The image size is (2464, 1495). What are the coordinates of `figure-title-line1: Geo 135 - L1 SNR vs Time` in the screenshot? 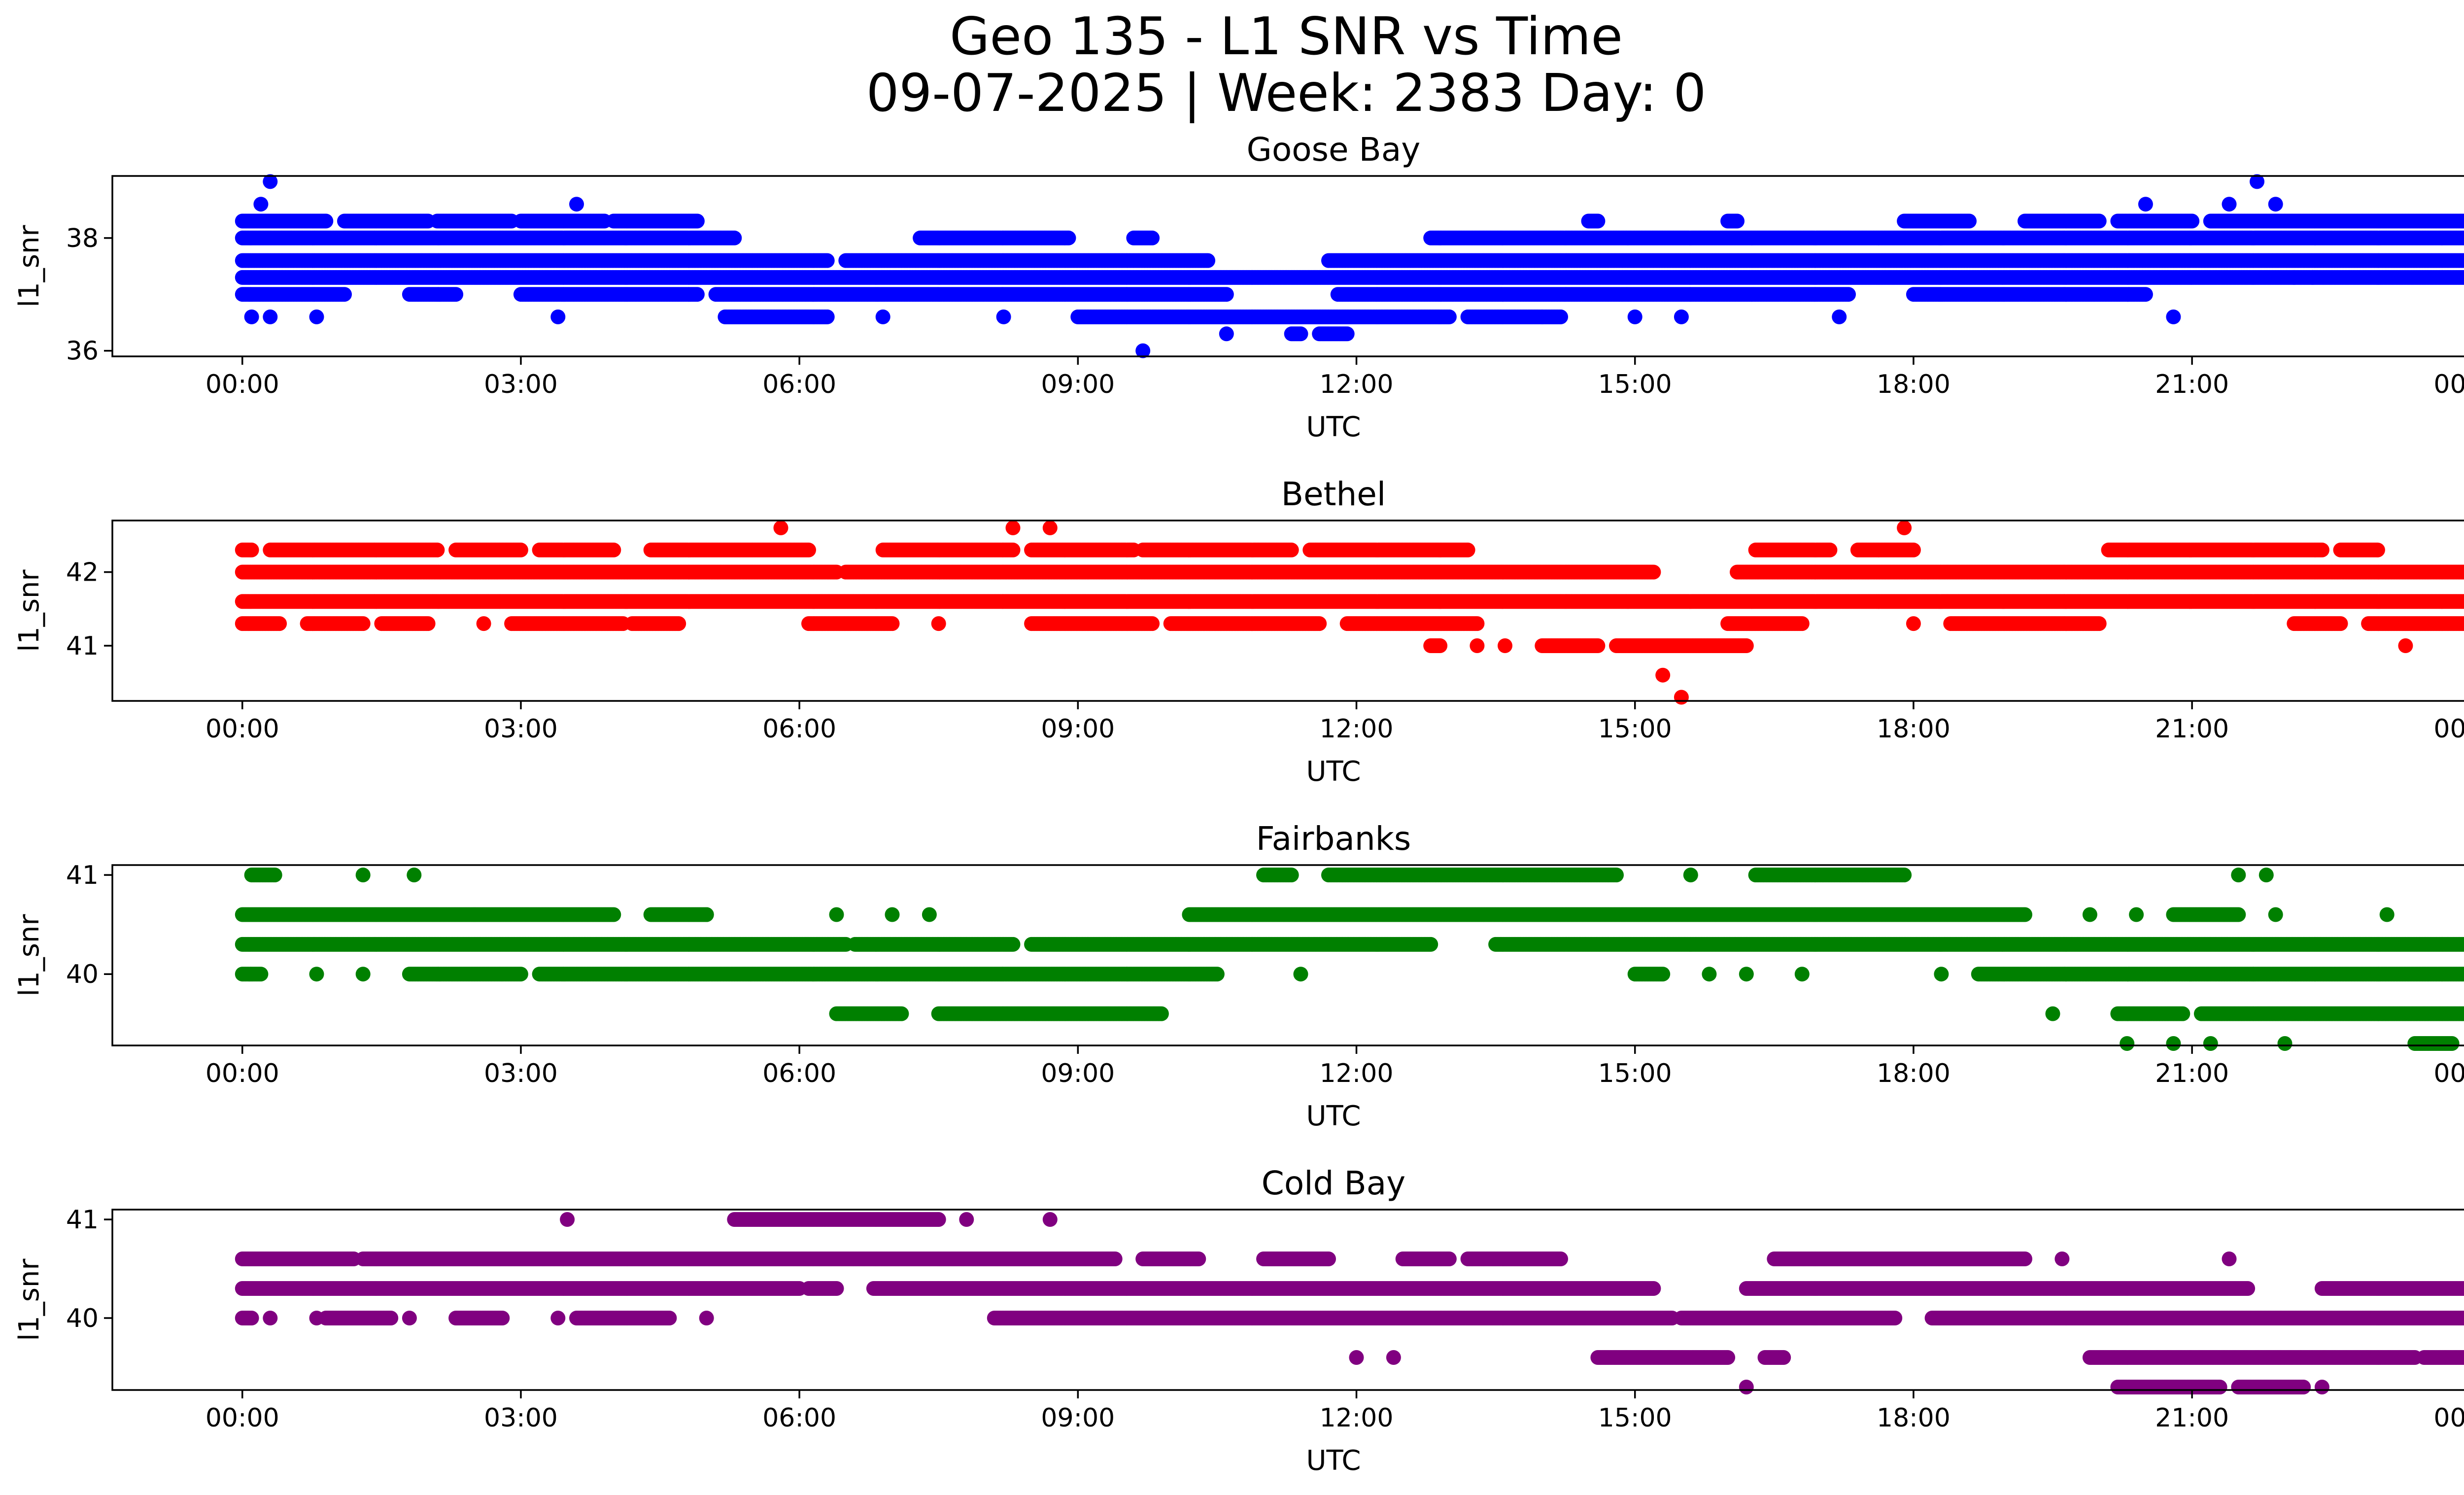 It's located at (1286, 36).